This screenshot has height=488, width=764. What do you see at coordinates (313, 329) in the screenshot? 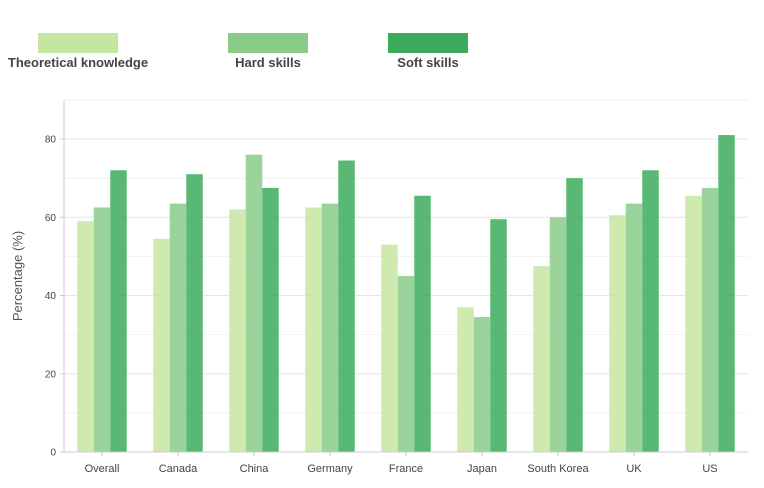
I see `bar-theoretical-knowledge-germany` at bounding box center [313, 329].